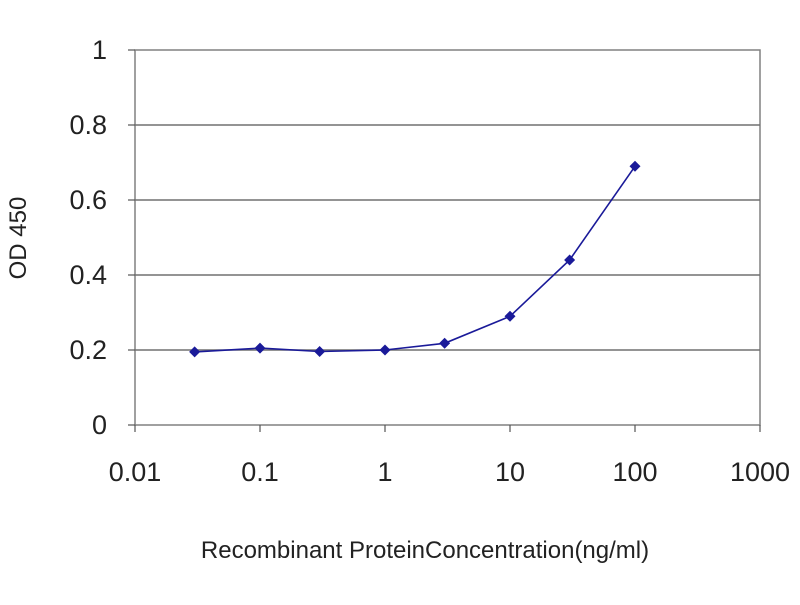 The width and height of the screenshot is (800, 605). I want to click on y-tick-label: 0.6, so click(88, 200).